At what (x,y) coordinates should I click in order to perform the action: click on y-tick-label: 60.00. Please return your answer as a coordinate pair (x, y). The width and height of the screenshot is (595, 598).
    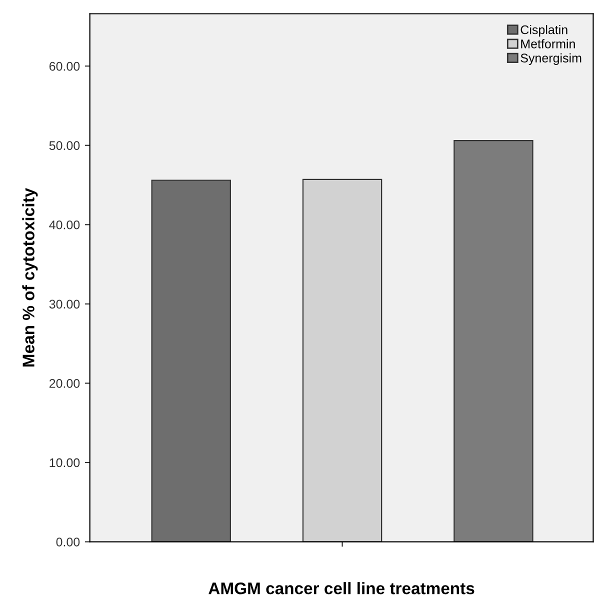
    Looking at the image, I should click on (64, 66).